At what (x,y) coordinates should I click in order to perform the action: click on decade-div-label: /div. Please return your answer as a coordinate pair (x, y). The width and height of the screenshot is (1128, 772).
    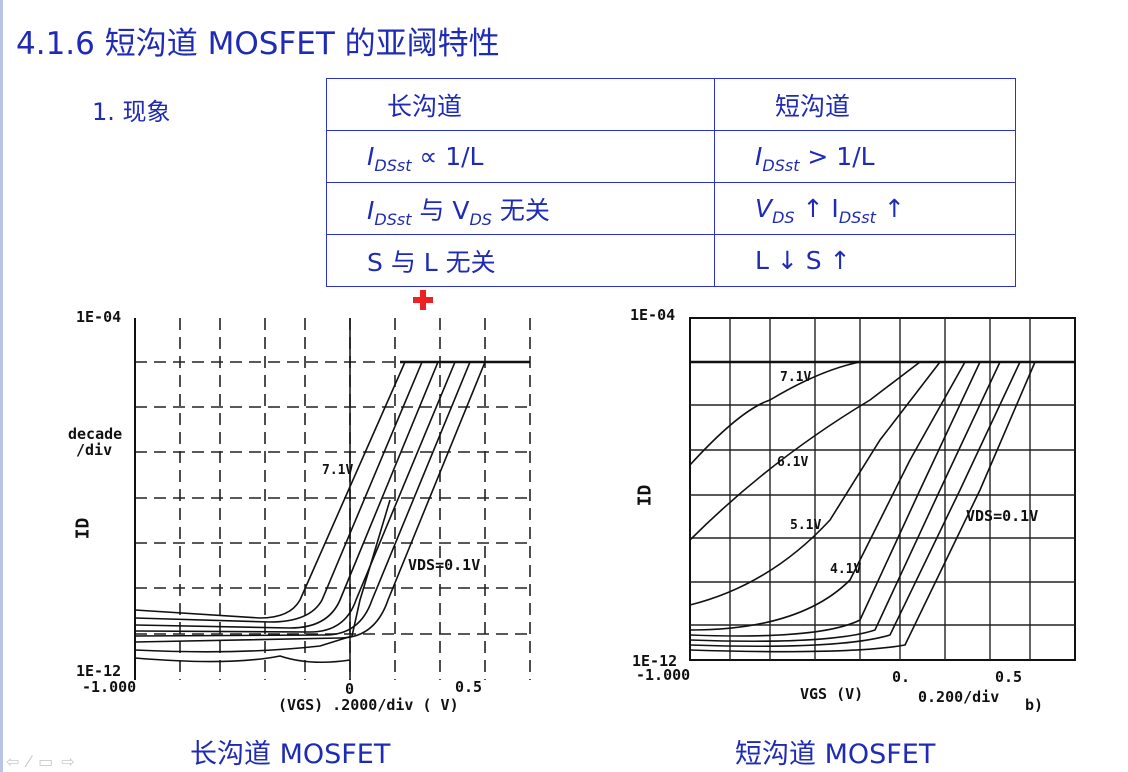
    Looking at the image, I should click on (94, 450).